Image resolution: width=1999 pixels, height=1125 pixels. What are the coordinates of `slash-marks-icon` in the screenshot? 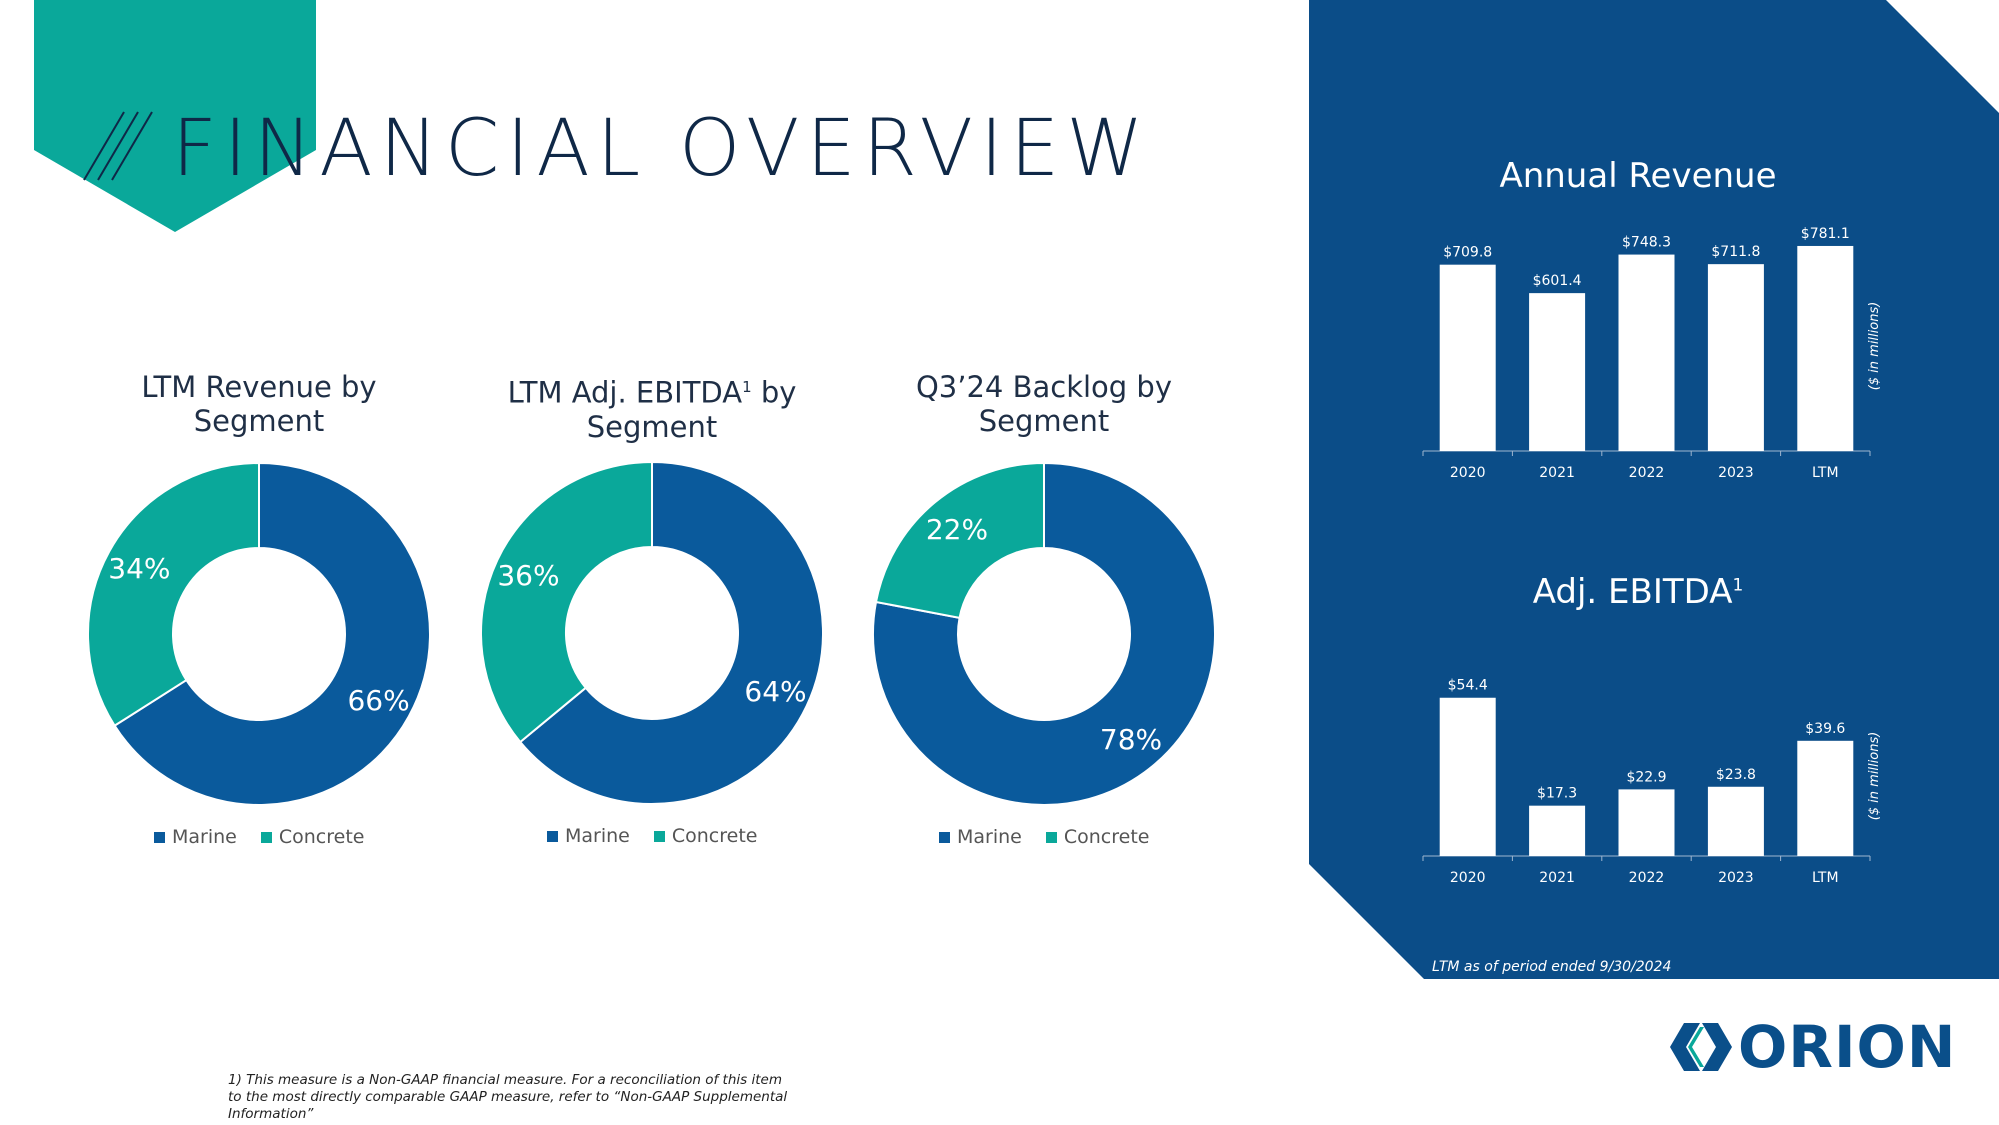 It's located at (118, 146).